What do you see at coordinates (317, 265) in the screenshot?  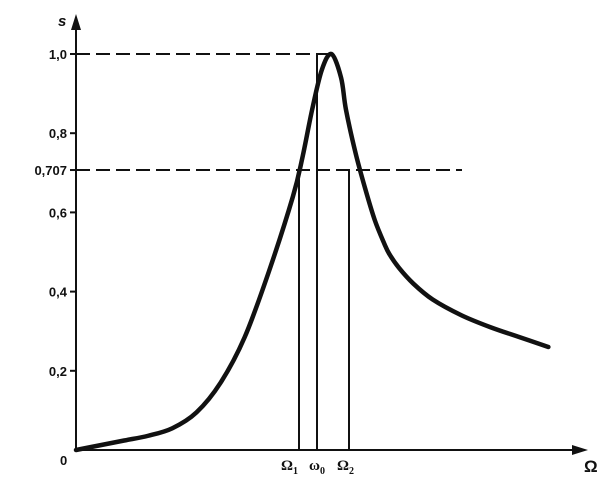 I see `x-markers: Ω1 ω0 Ω2` at bounding box center [317, 265].